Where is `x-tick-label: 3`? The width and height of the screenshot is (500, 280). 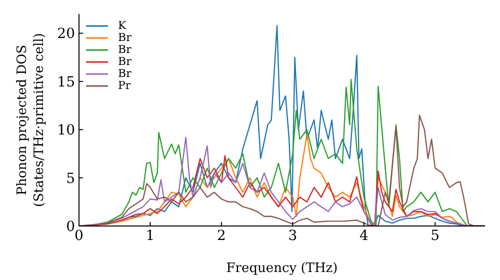 x-tick-label: 3 is located at coordinates (293, 236).